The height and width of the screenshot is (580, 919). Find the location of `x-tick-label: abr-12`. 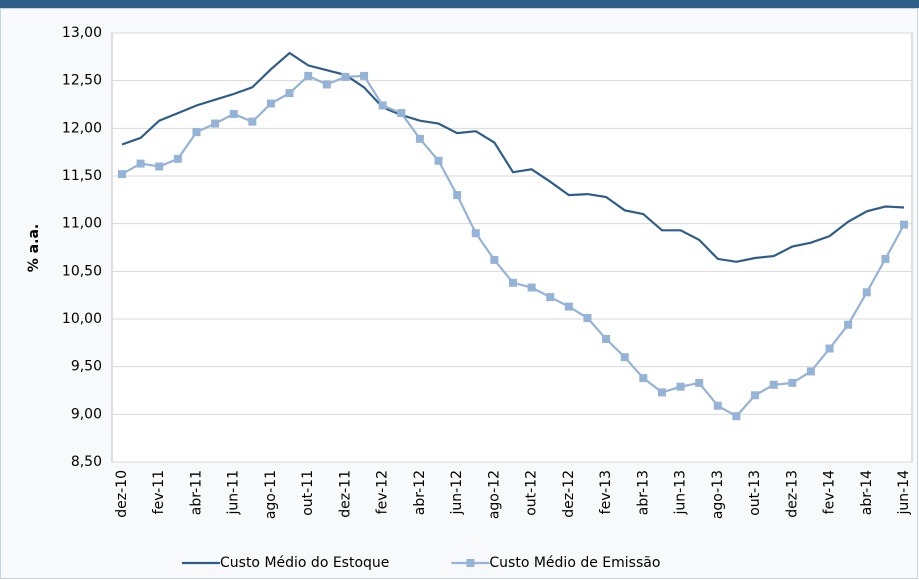

x-tick-label: abr-12 is located at coordinates (420, 492).